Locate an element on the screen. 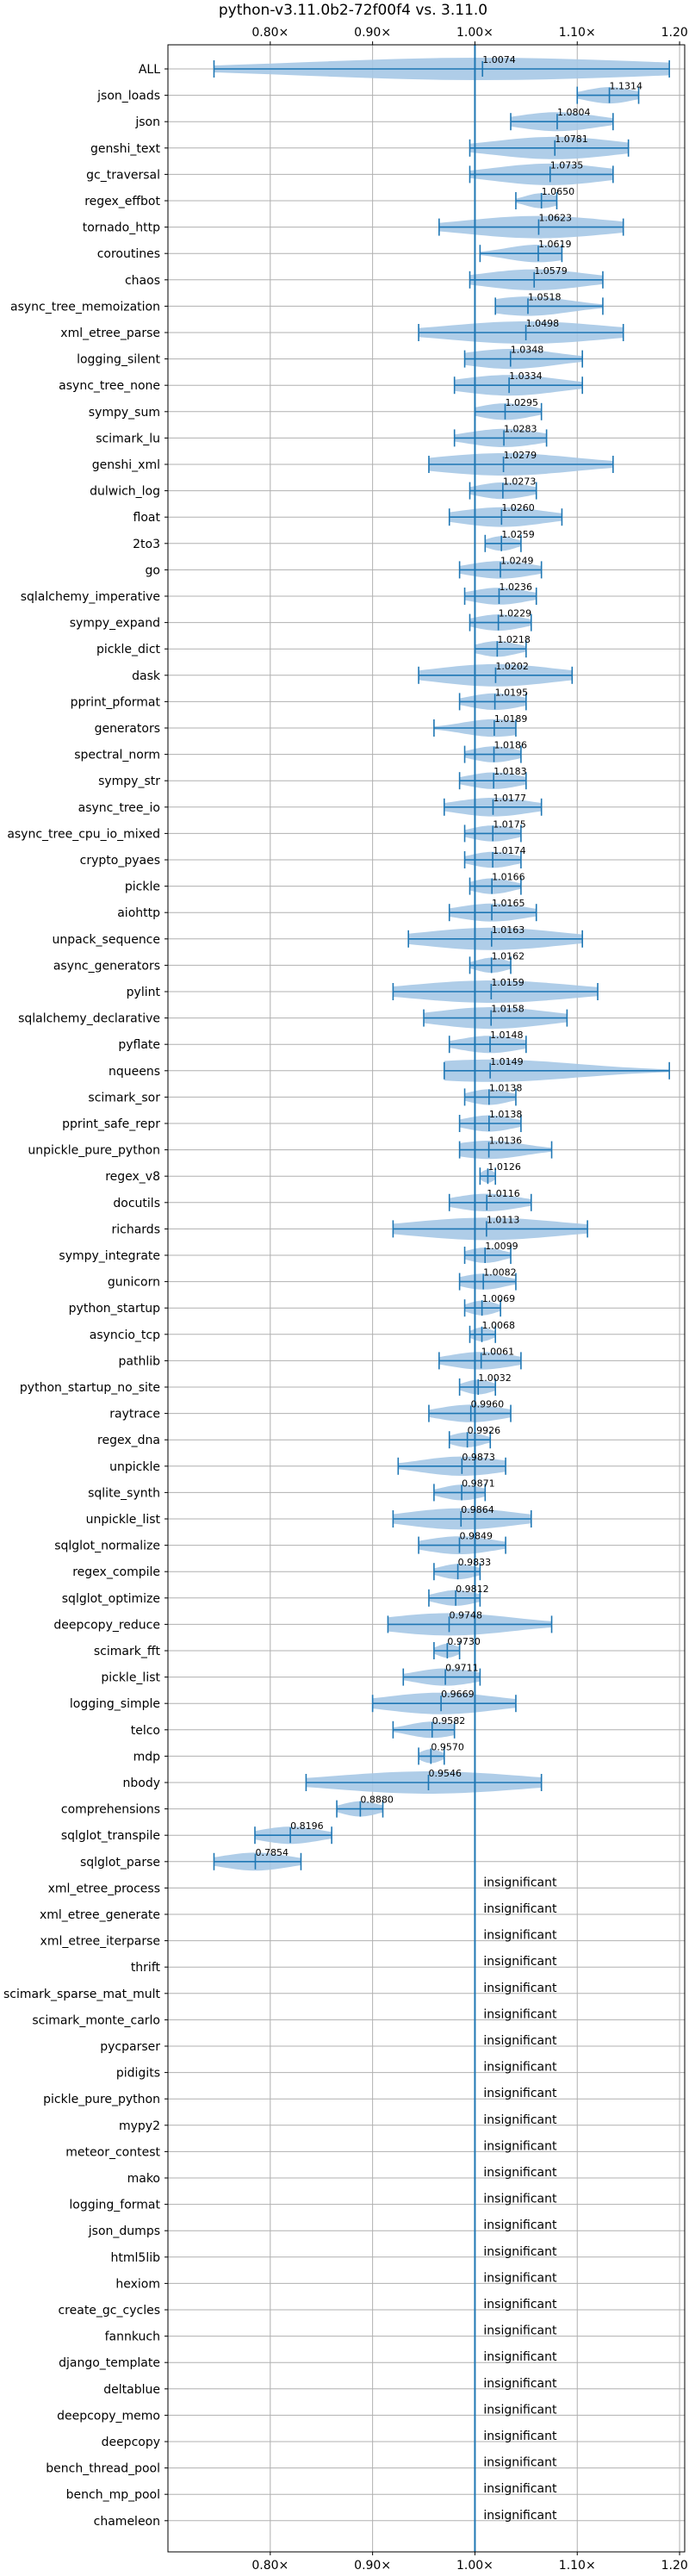  benchmark-label: pickle is located at coordinates (142, 887).